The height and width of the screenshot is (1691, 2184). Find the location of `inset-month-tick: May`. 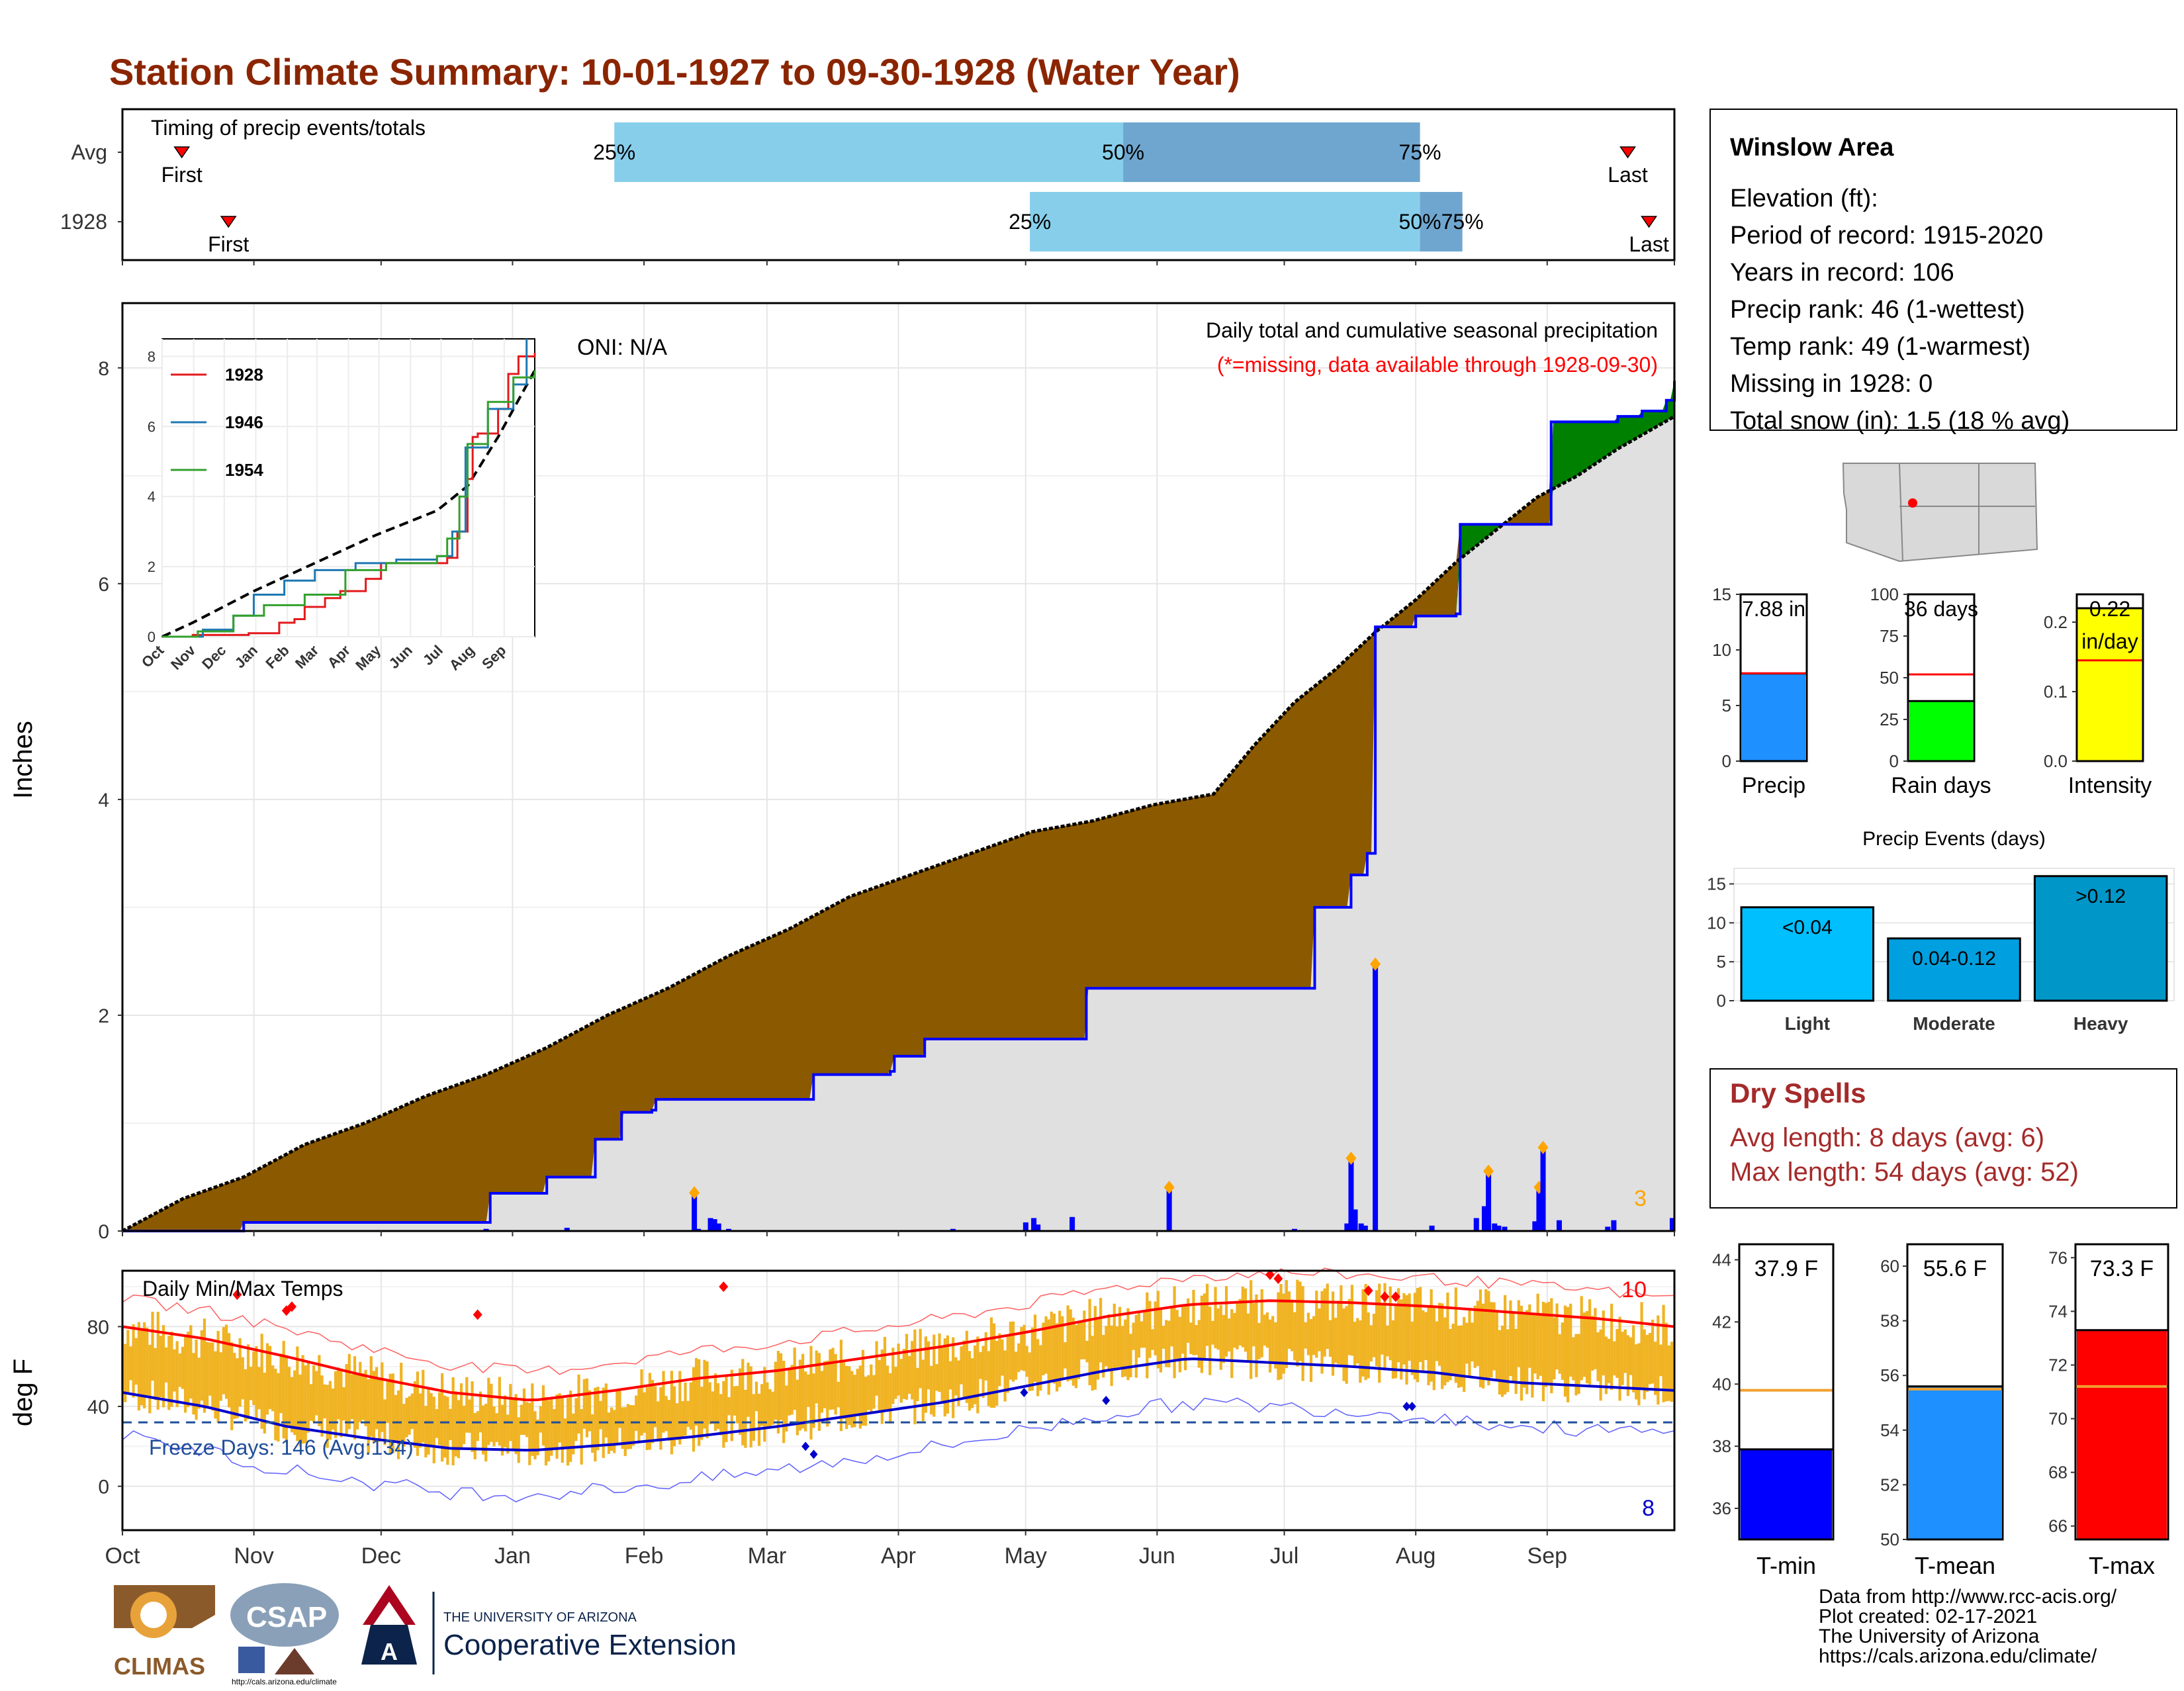

inset-month-tick: May is located at coordinates (368, 657).